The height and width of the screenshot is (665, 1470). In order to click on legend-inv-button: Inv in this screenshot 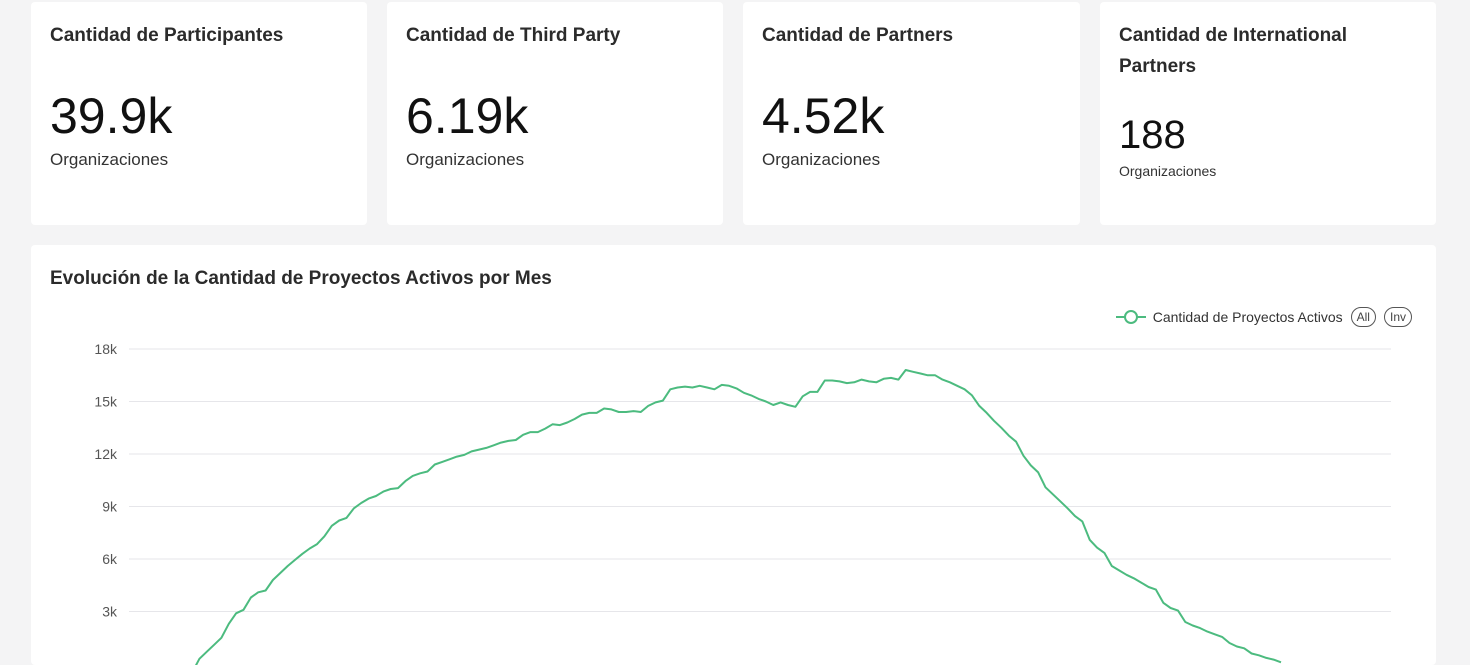, I will do `click(1397, 317)`.